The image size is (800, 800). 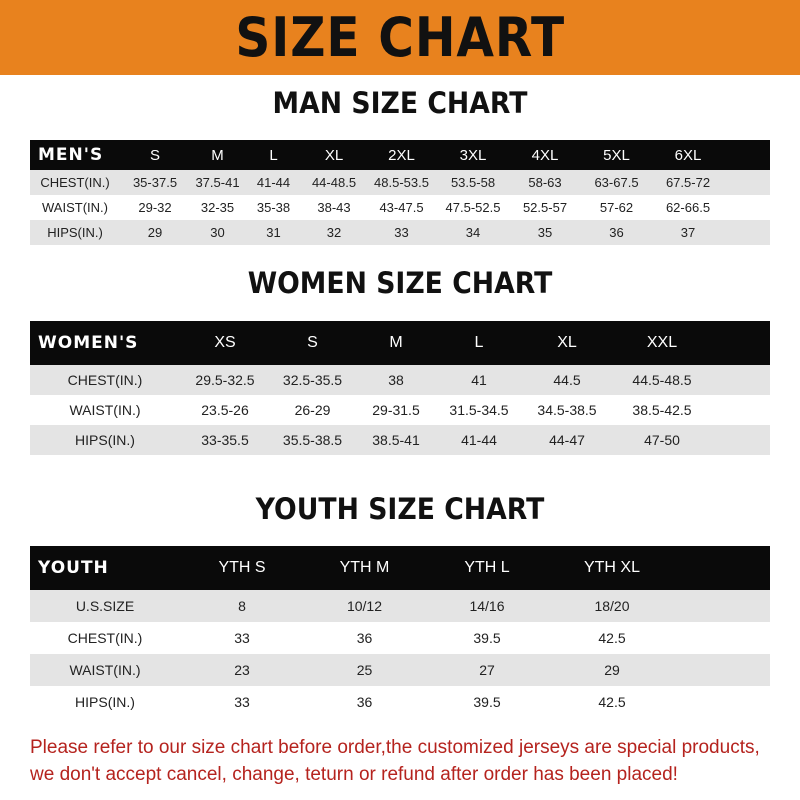 What do you see at coordinates (400, 103) in the screenshot?
I see `men-section-title: MAN SIZE CHART` at bounding box center [400, 103].